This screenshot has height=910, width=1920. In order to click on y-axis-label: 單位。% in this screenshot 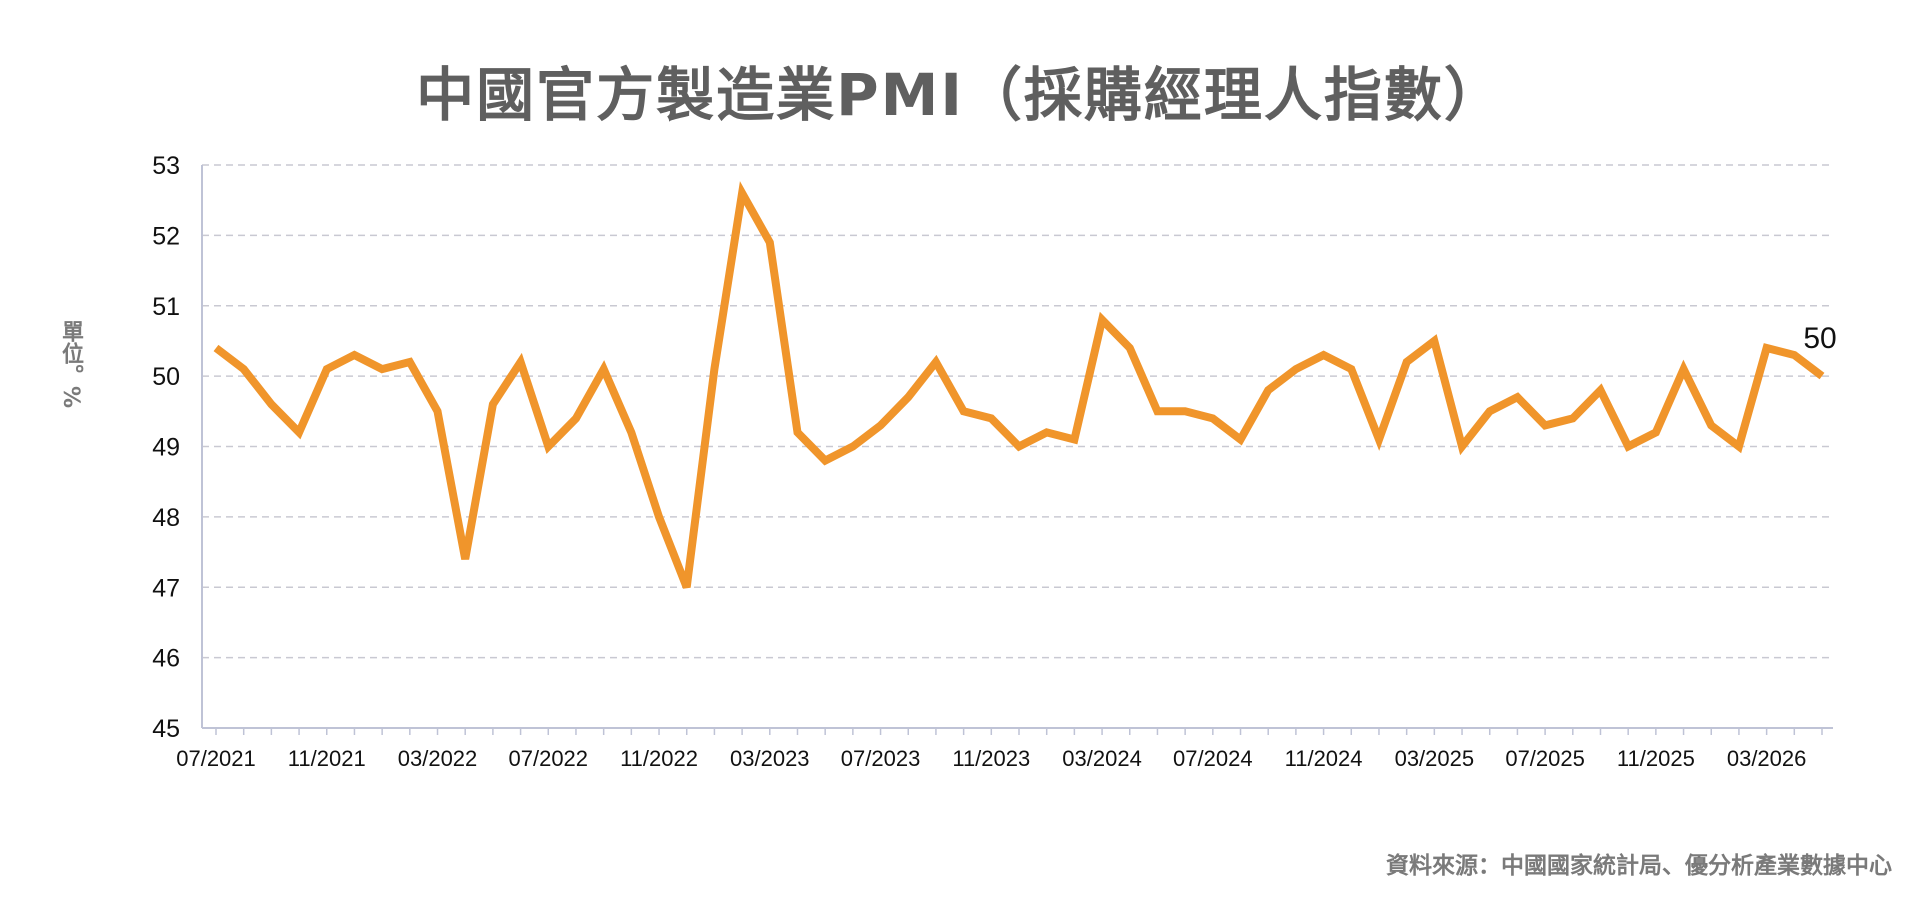, I will do `click(70, 364)`.